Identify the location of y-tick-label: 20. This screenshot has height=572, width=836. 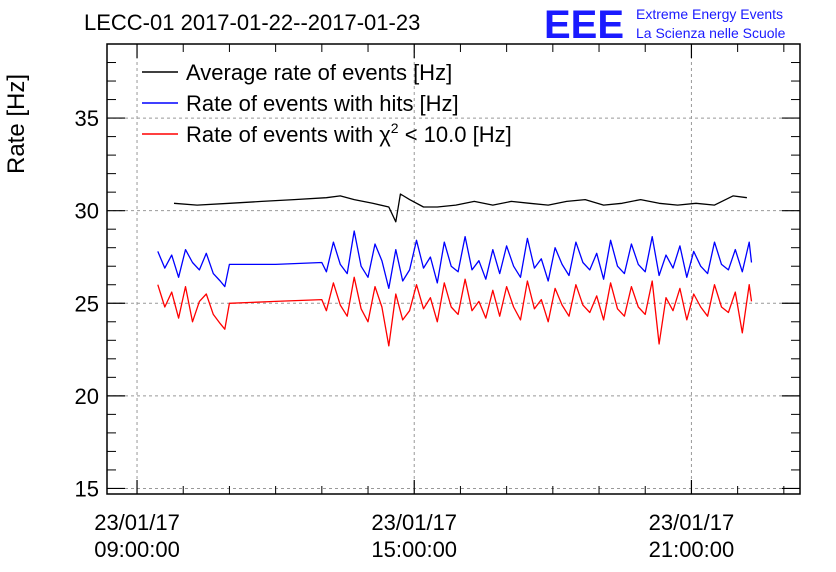
(87, 396).